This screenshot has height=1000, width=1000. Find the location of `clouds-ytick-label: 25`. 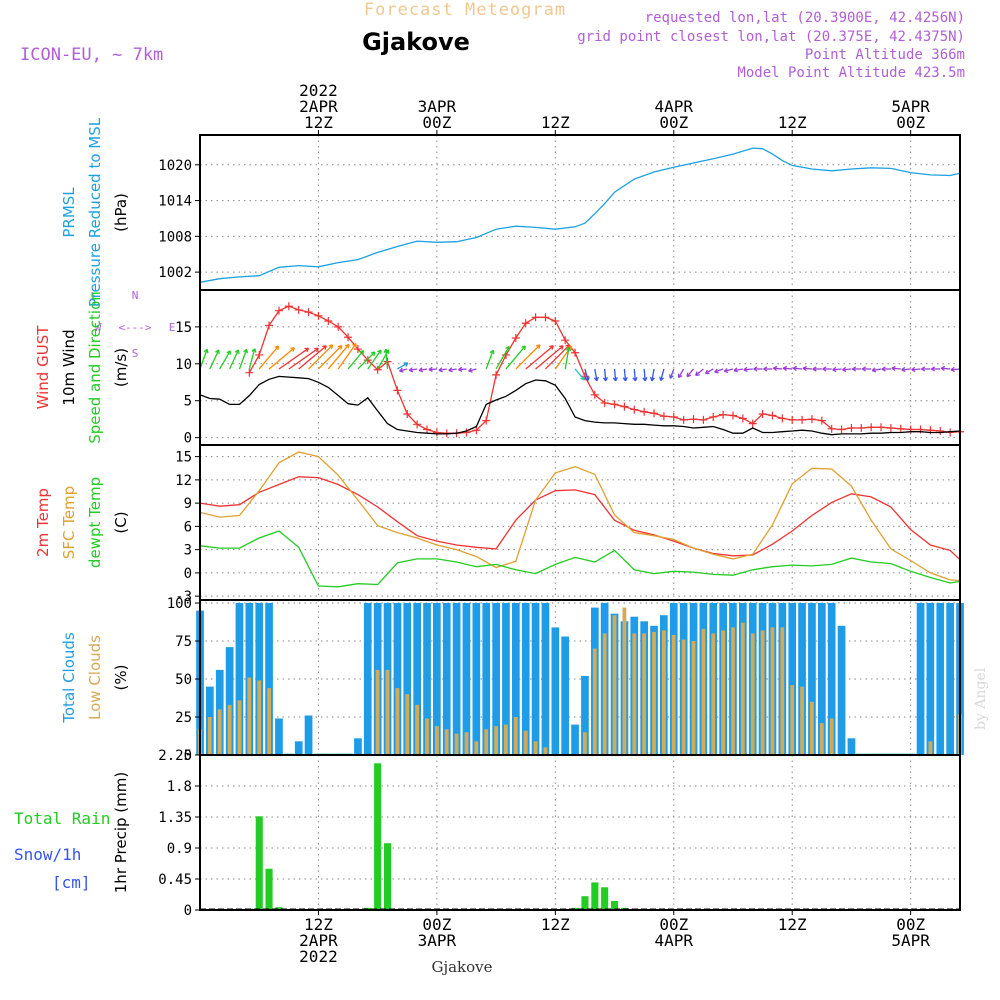

clouds-ytick-label: 25 is located at coordinates (183, 718).